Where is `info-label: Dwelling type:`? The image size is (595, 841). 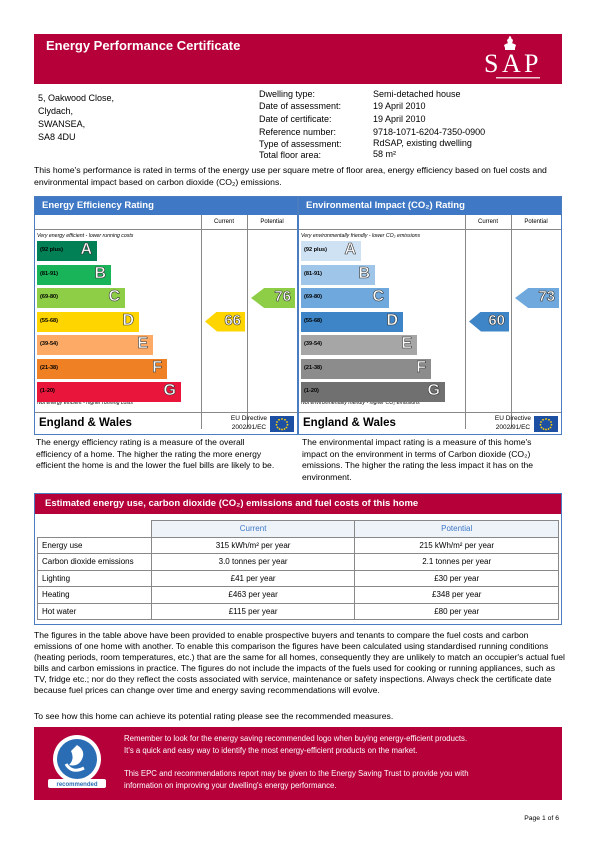 info-label: Dwelling type: is located at coordinates (287, 94).